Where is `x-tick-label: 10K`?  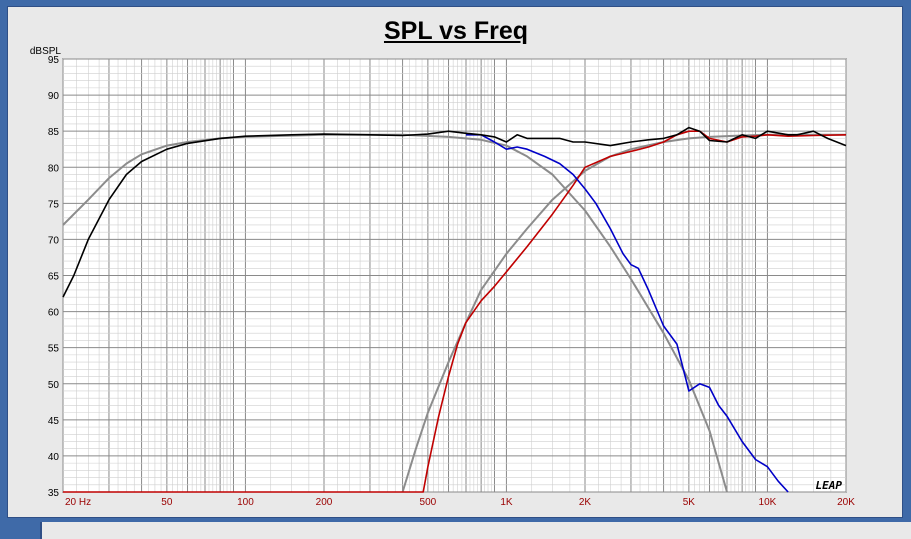
x-tick-label: 10K is located at coordinates (768, 502).